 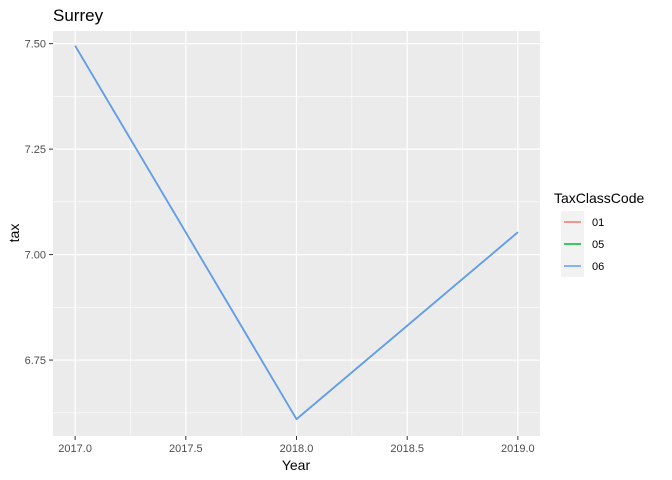 I want to click on x-tick-label: 2019.0, so click(x=518, y=449).